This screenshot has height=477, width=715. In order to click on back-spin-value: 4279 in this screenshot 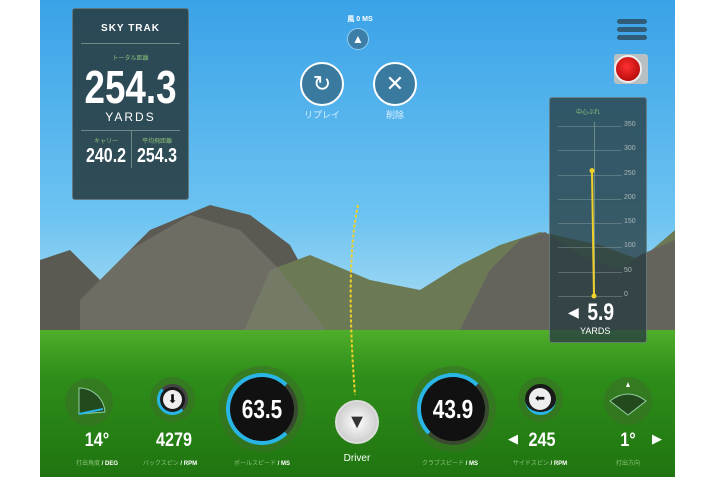, I will do `click(174, 440)`.